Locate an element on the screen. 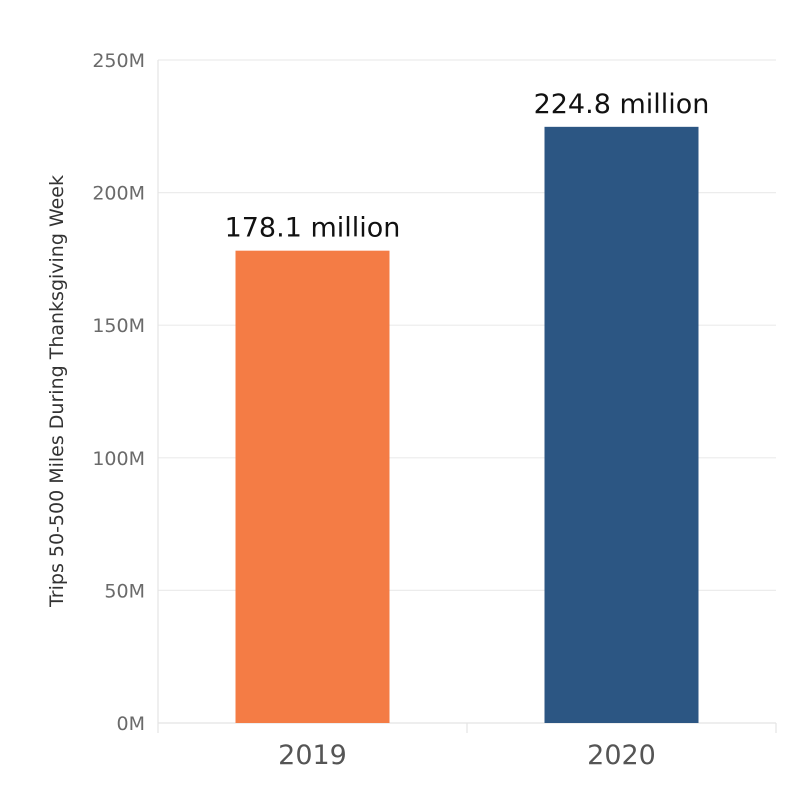 The width and height of the screenshot is (800, 800). y-tick-label: 50M is located at coordinates (124, 591).